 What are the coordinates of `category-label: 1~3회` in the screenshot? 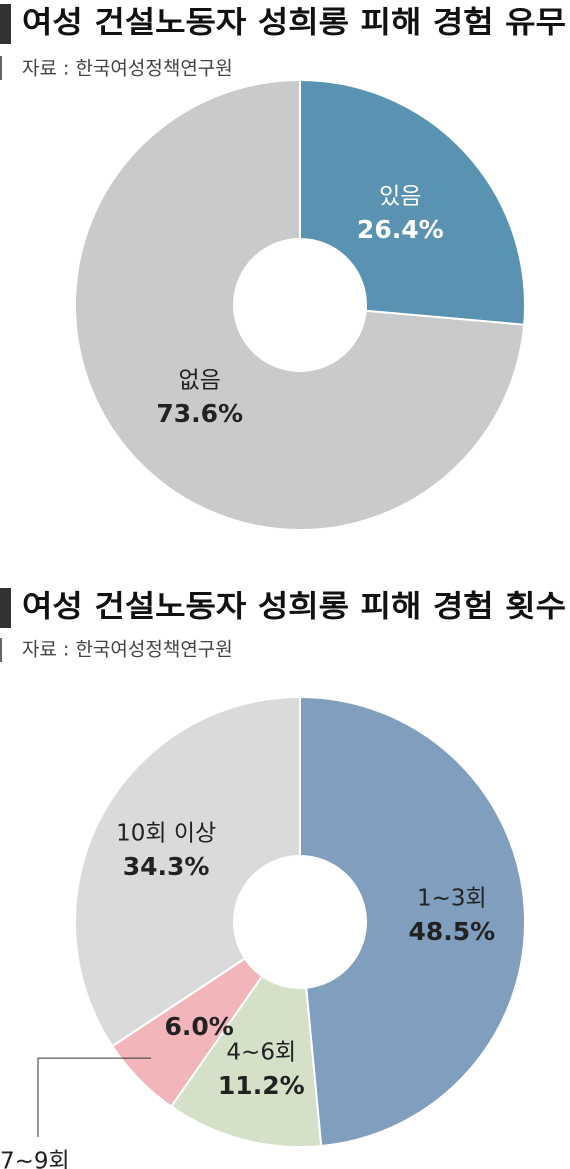 It's located at (452, 898).